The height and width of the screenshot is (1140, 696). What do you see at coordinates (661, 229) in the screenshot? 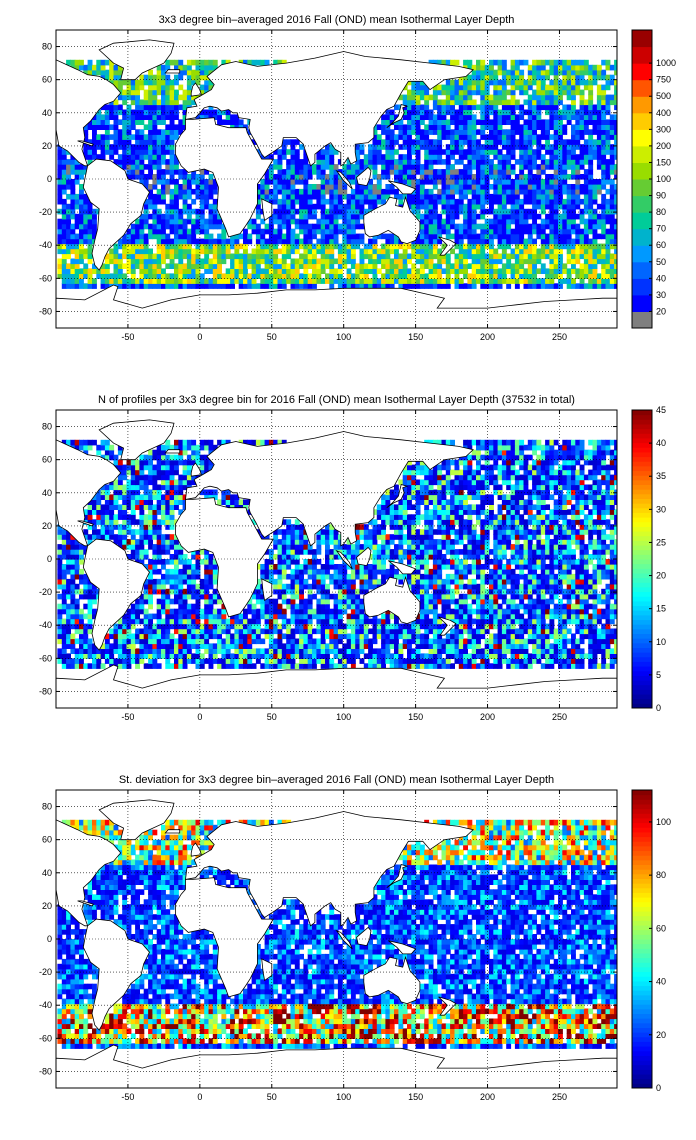
I see `colorbar-label: 70` at bounding box center [661, 229].